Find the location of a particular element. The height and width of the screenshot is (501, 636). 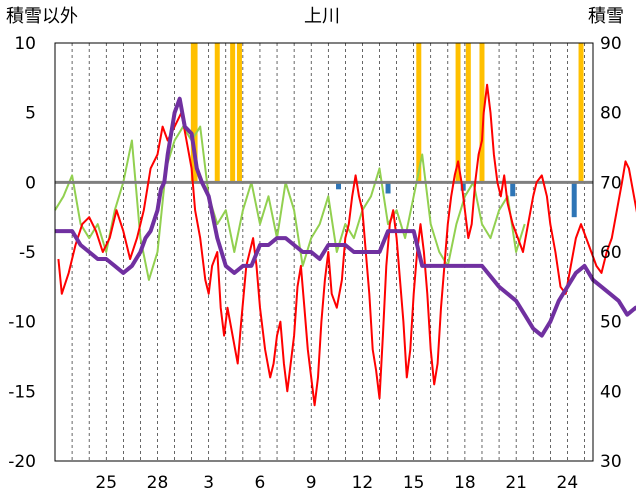

x-tick-label: 15 is located at coordinates (414, 483).